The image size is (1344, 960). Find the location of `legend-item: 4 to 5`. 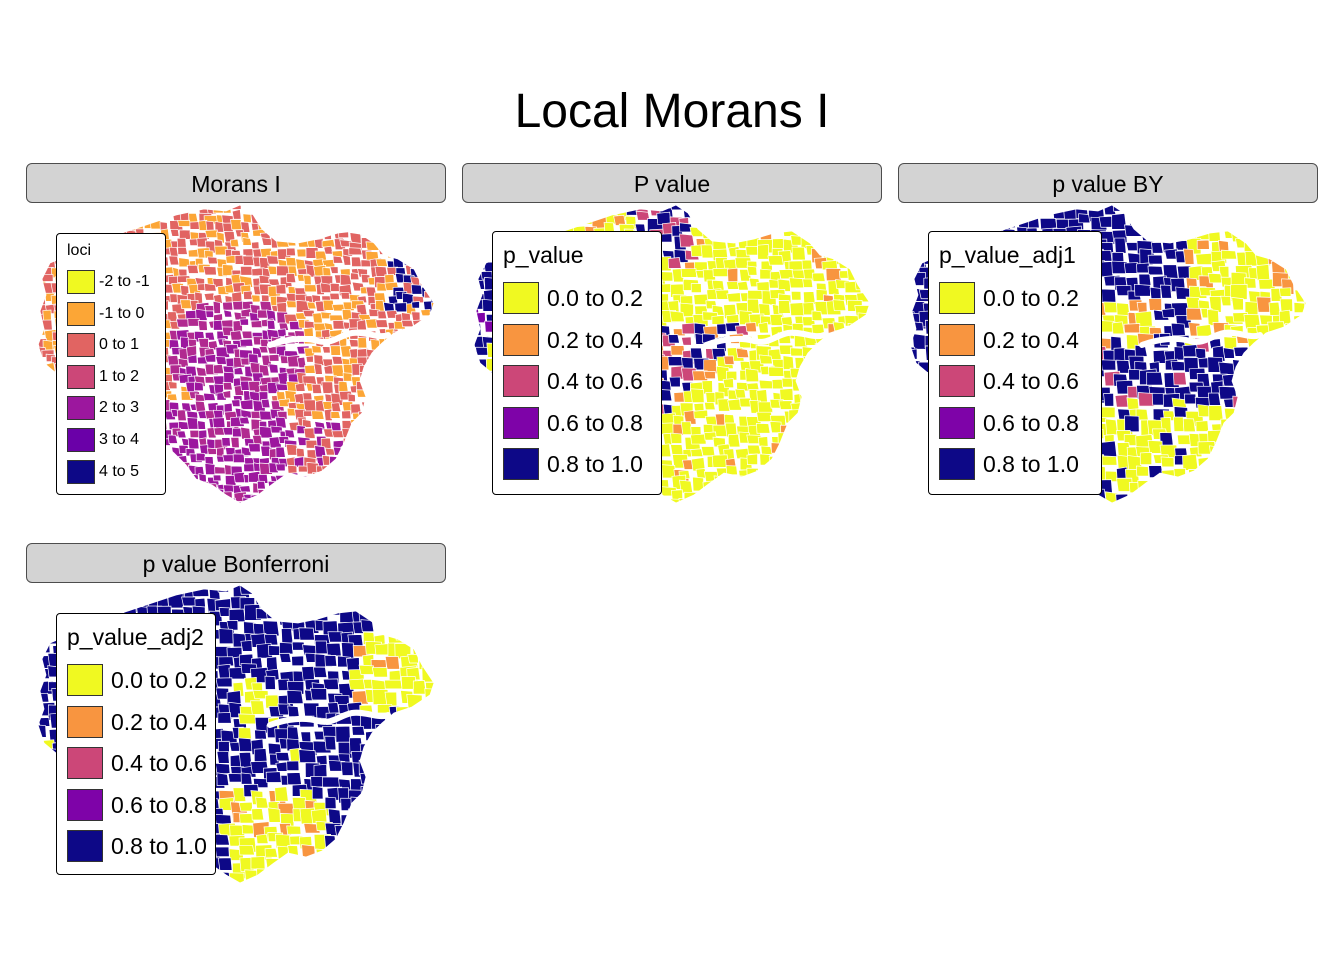

legend-item: 4 to 5 is located at coordinates (115, 471).